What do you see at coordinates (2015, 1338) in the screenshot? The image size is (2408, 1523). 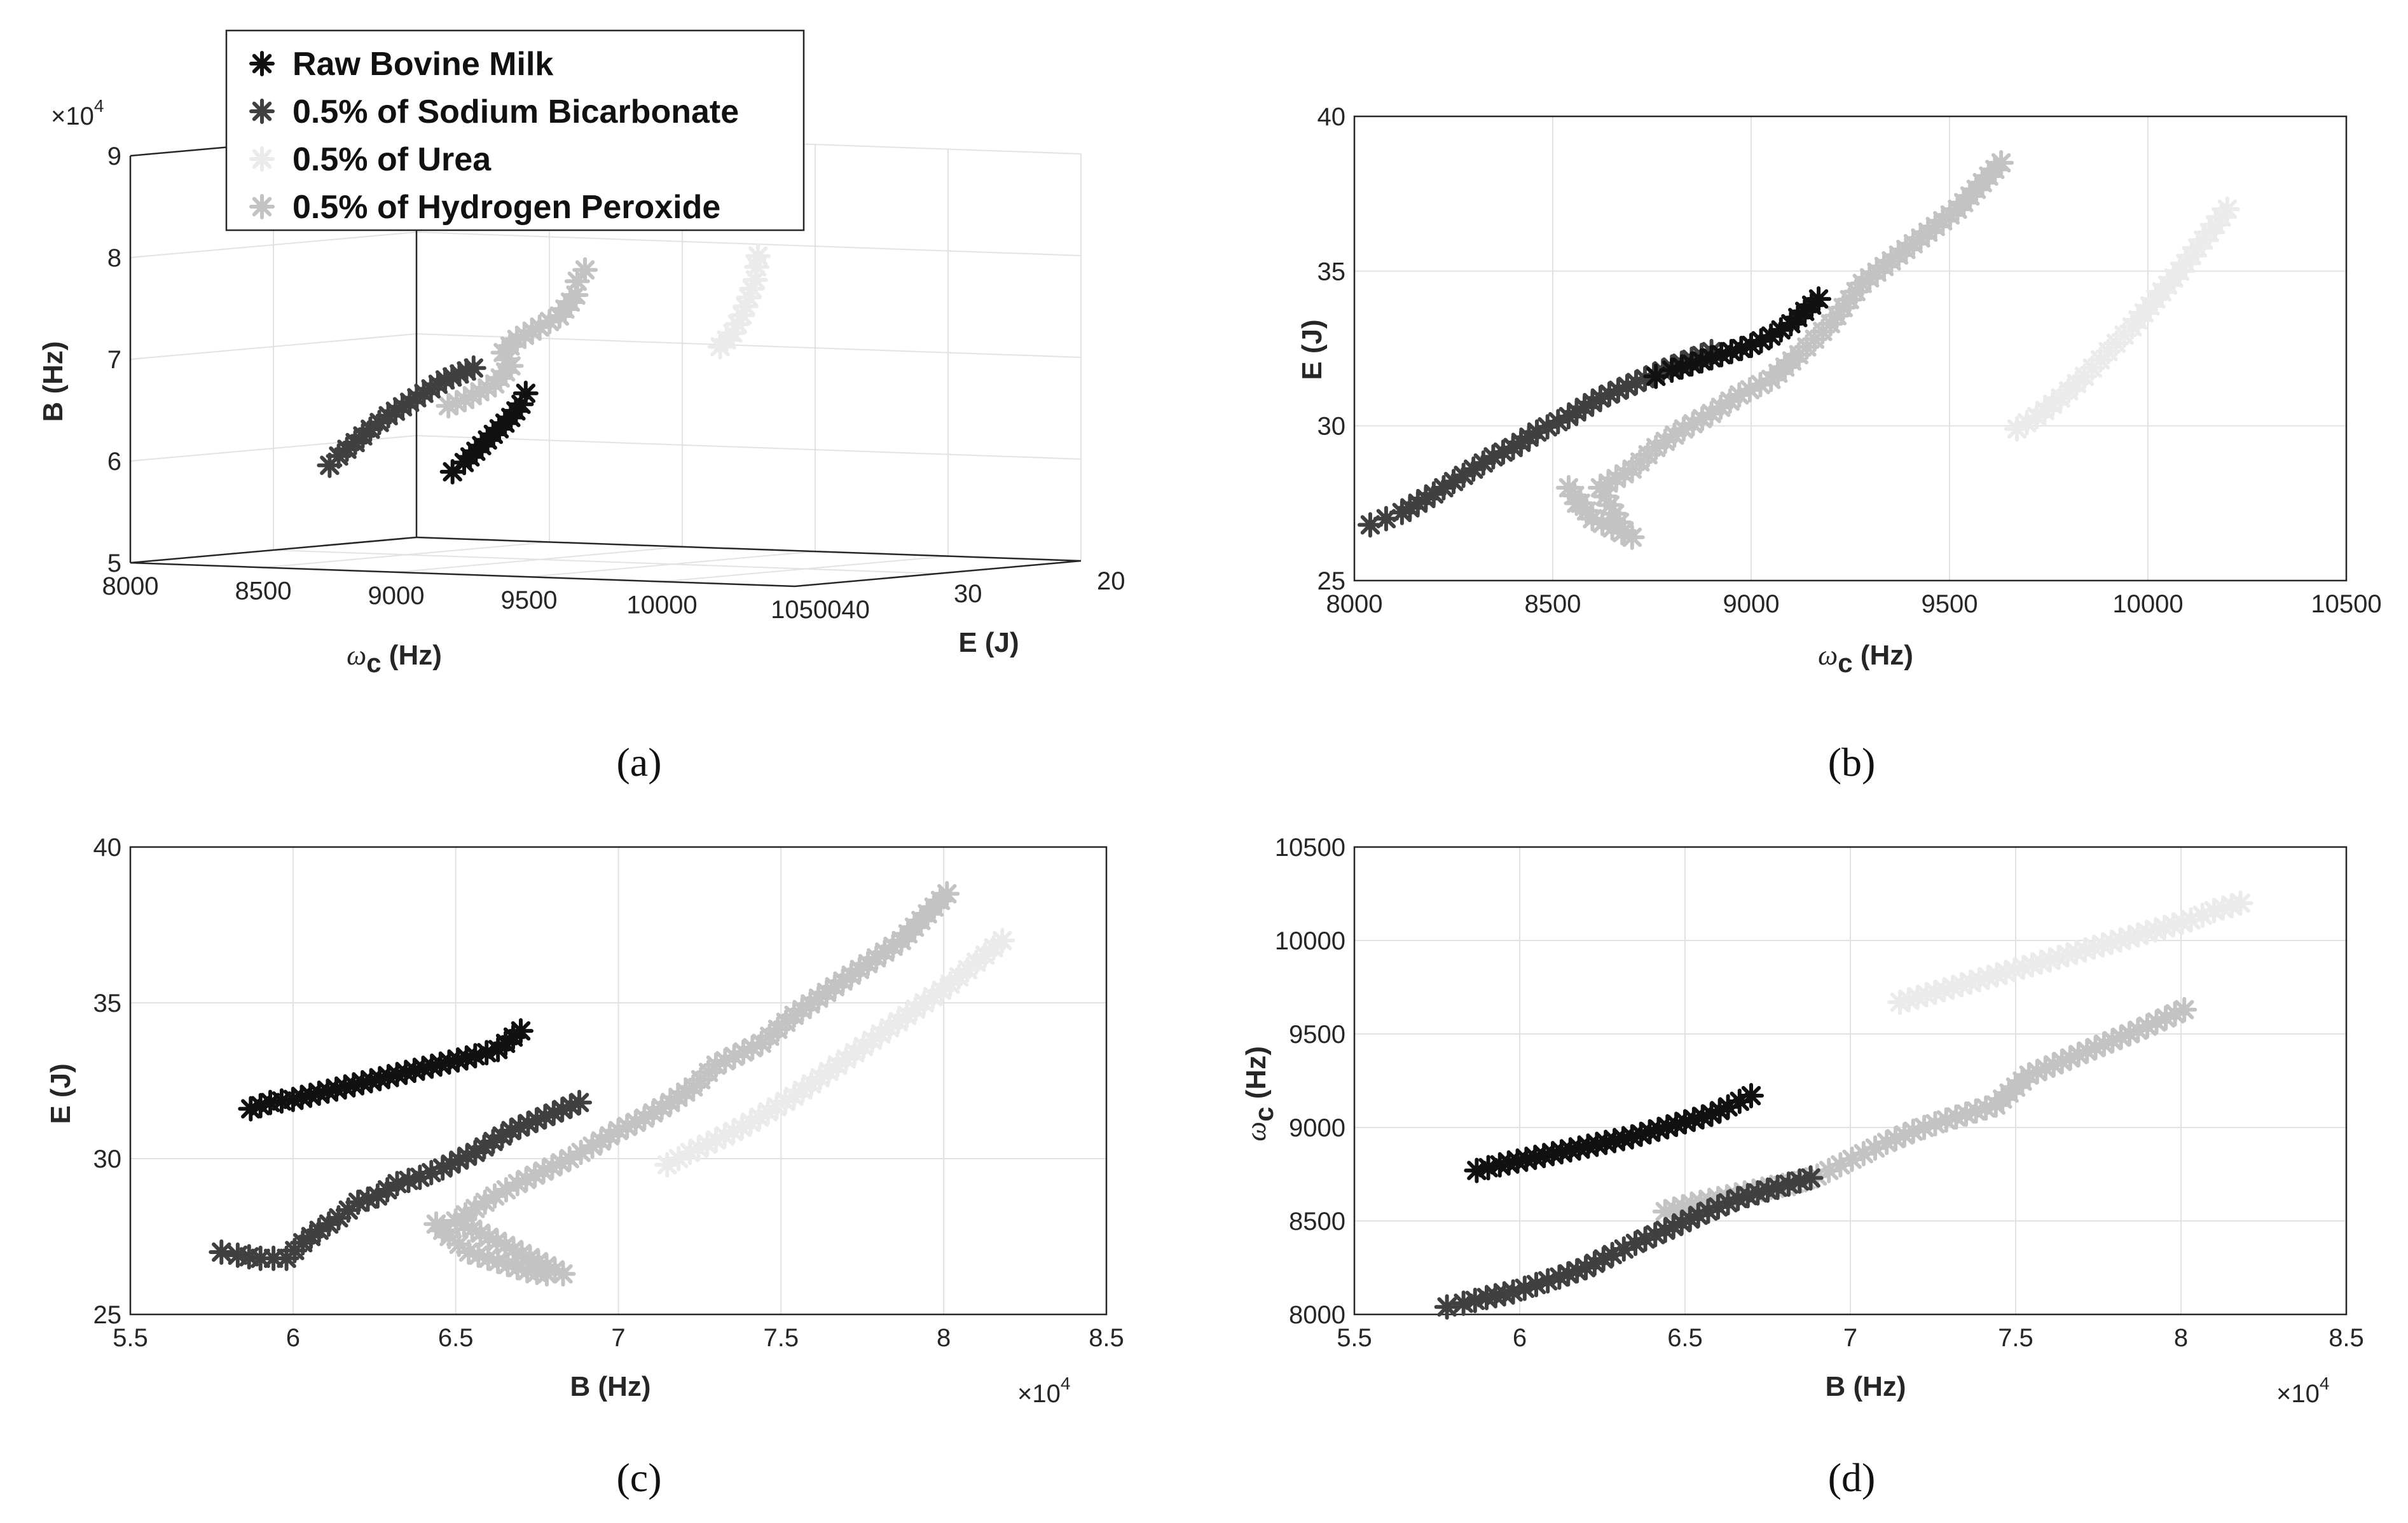 I see `x-tick-label: 7.5` at bounding box center [2015, 1338].